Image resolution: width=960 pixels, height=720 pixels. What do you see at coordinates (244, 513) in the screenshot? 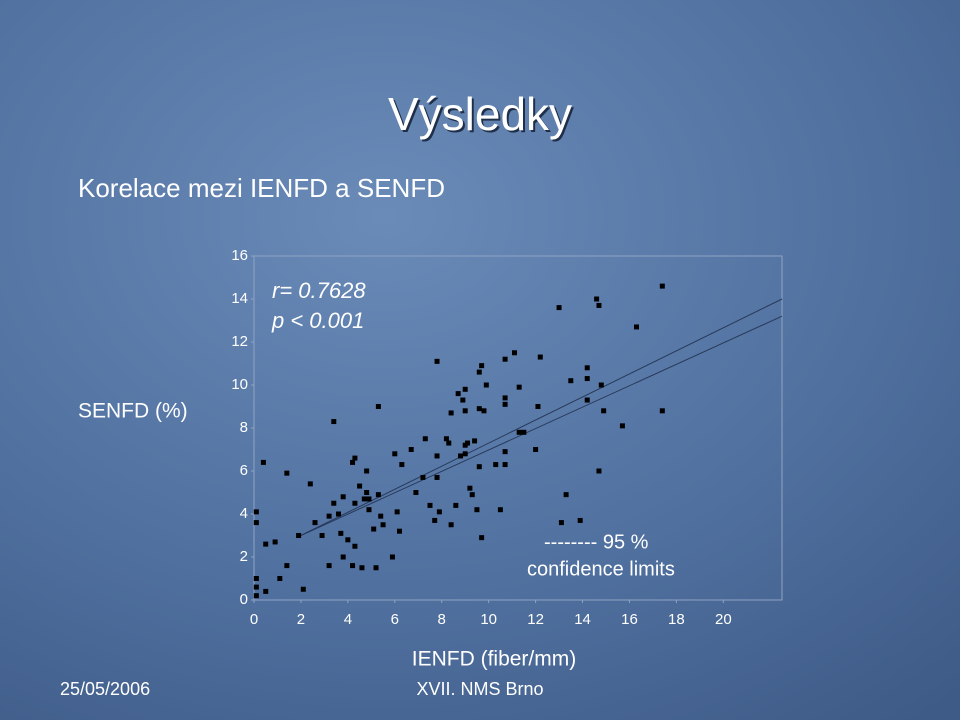
I see `y-tick-label: 4` at bounding box center [244, 513].